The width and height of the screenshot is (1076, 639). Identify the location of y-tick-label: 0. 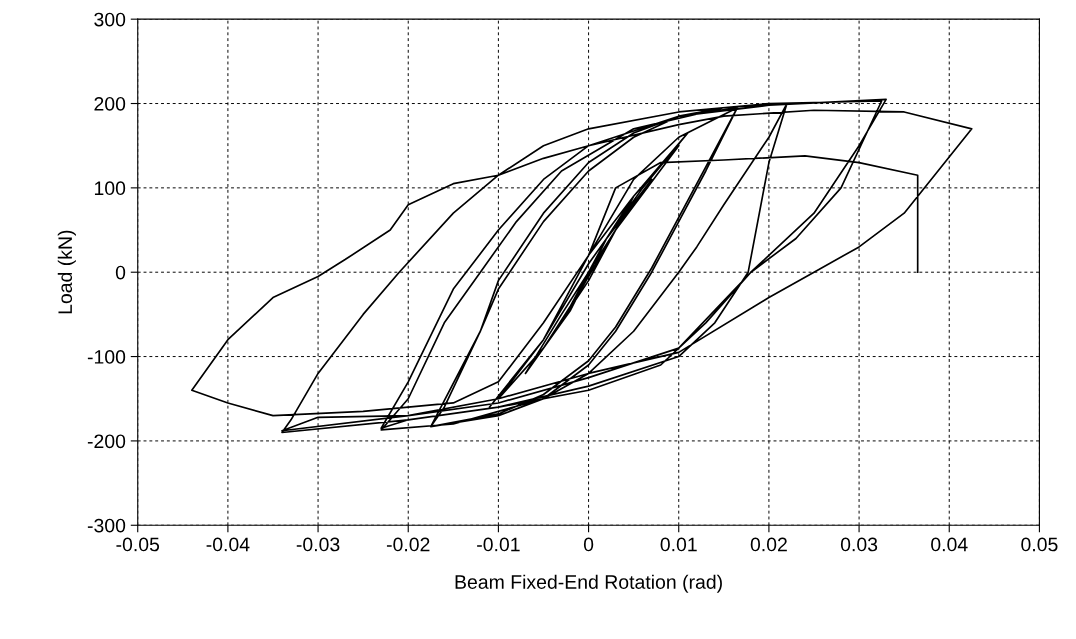
(120, 272).